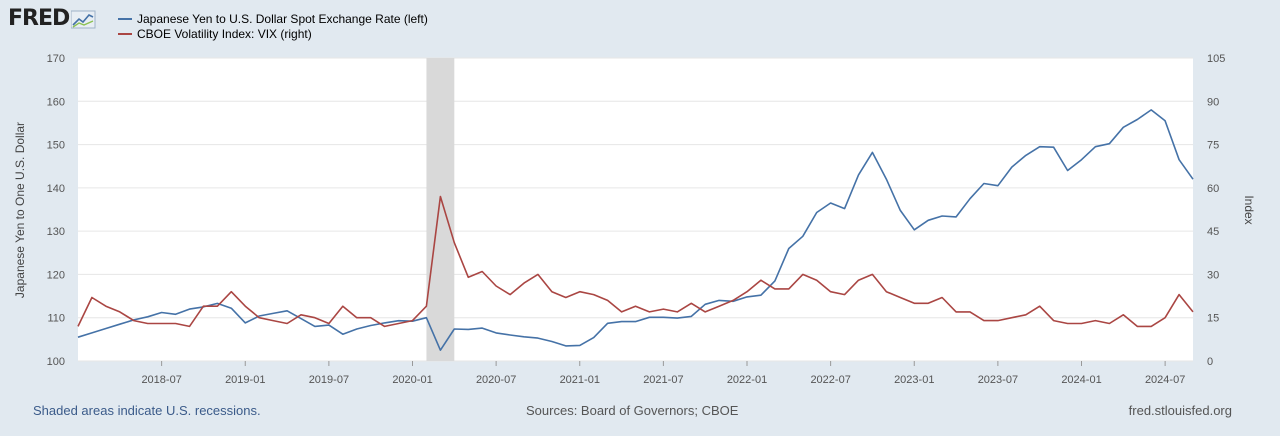 Image resolution: width=1280 pixels, height=436 pixels. Describe the element at coordinates (56, 275) in the screenshot. I see `y-left-tick-label: 120` at that location.